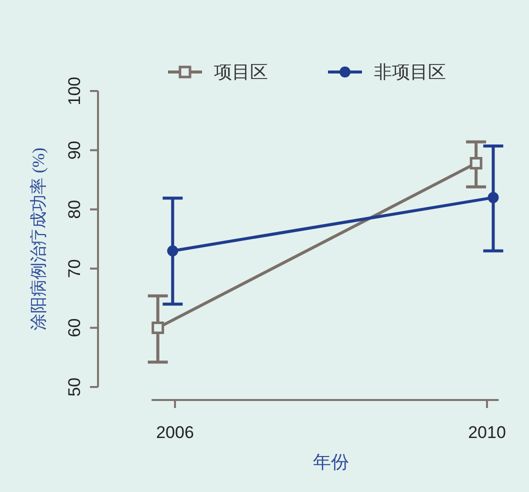  Describe the element at coordinates (331, 462) in the screenshot. I see `x-axis-title: 年份` at that location.